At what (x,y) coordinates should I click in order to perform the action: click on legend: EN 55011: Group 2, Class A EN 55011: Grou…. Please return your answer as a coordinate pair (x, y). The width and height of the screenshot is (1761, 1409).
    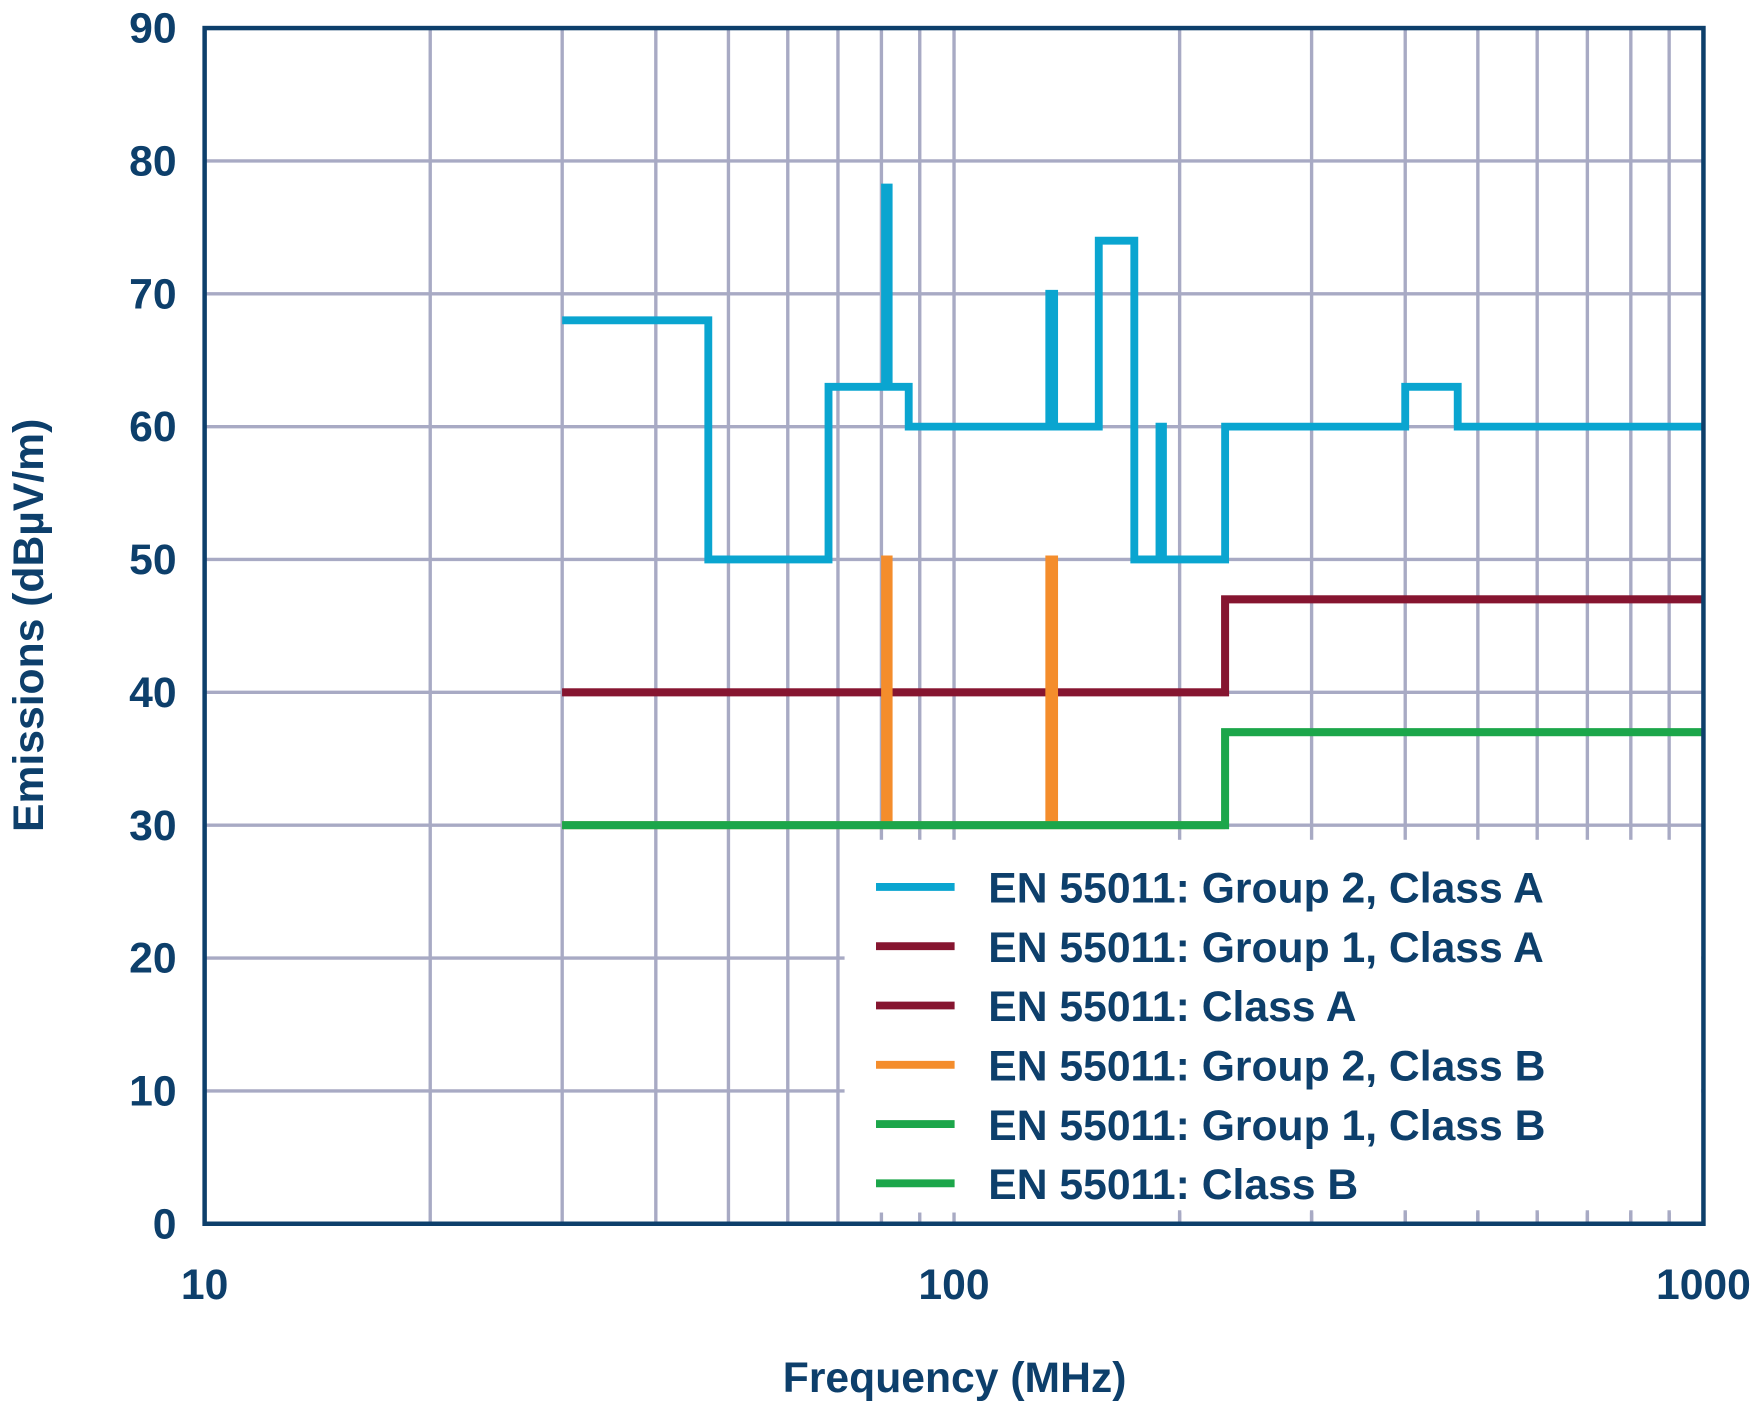
    Looking at the image, I should click on (1273, 1044).